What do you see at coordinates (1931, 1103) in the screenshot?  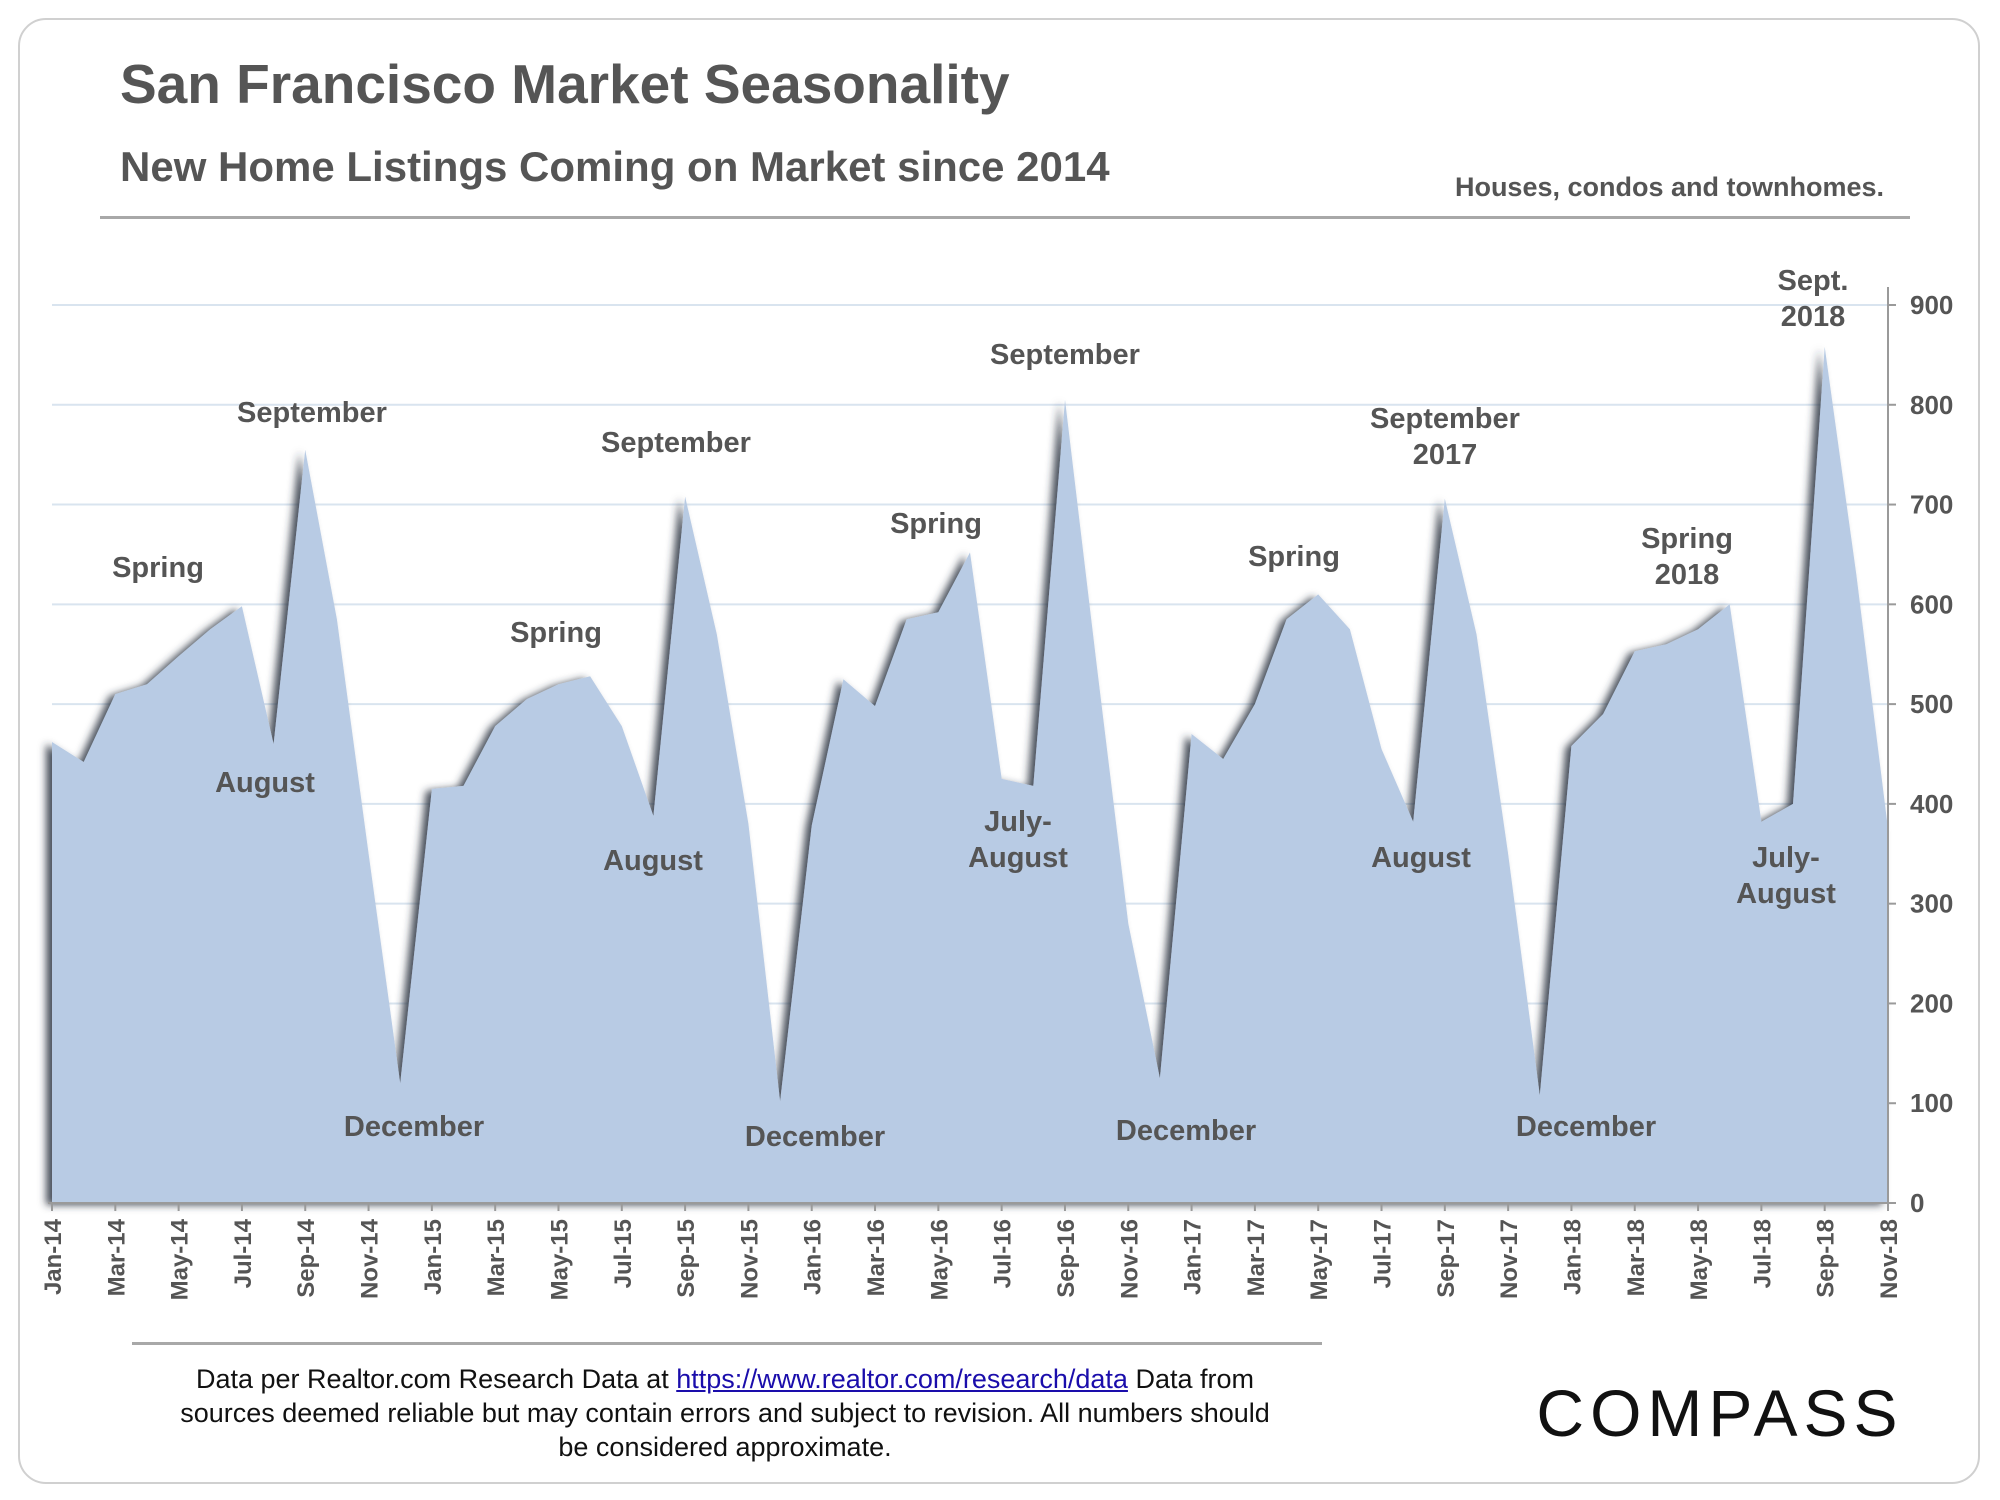 I see `y-tick-label: 100` at bounding box center [1931, 1103].